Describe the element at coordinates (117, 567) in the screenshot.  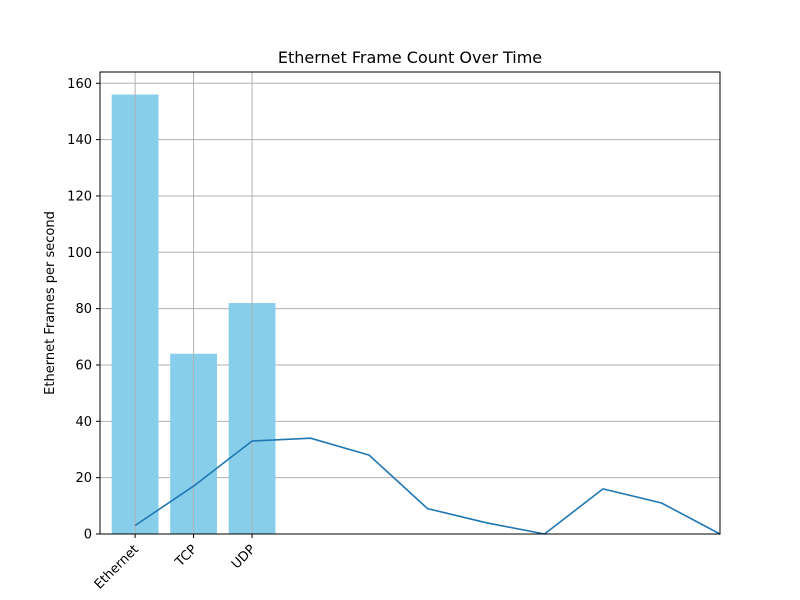
I see `x-tick-label: Ethernet` at that location.